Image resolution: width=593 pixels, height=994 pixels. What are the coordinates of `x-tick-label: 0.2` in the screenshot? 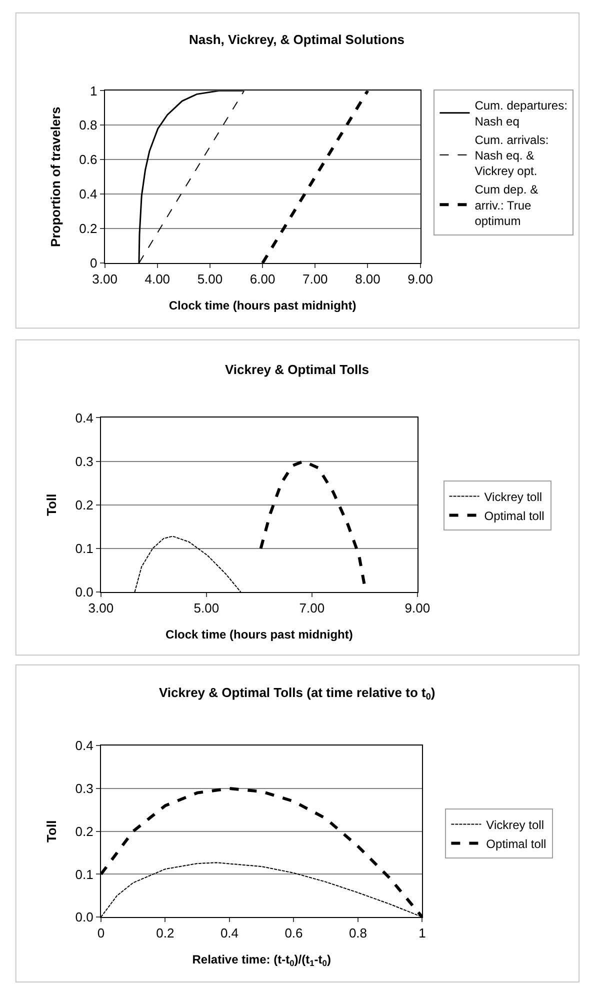 It's located at (165, 933).